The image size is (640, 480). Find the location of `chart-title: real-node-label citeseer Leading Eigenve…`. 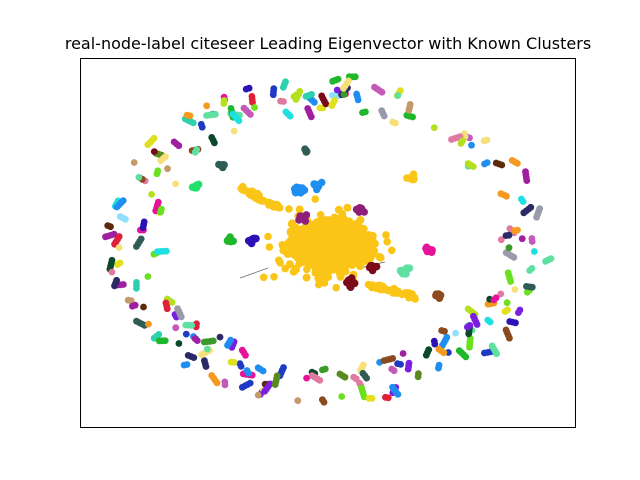

chart-title: real-node-label citeseer Leading Eigenve… is located at coordinates (328, 43).